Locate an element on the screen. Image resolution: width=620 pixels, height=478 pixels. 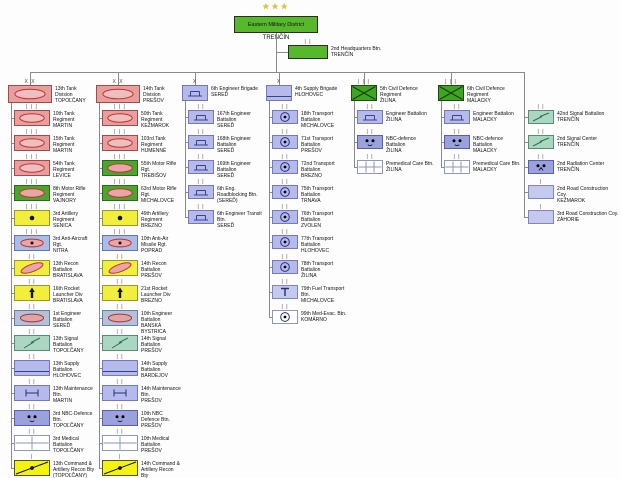
unit-label: 10th NBC Defence Btn. PREŠOV is located at coordinates (161, 420).